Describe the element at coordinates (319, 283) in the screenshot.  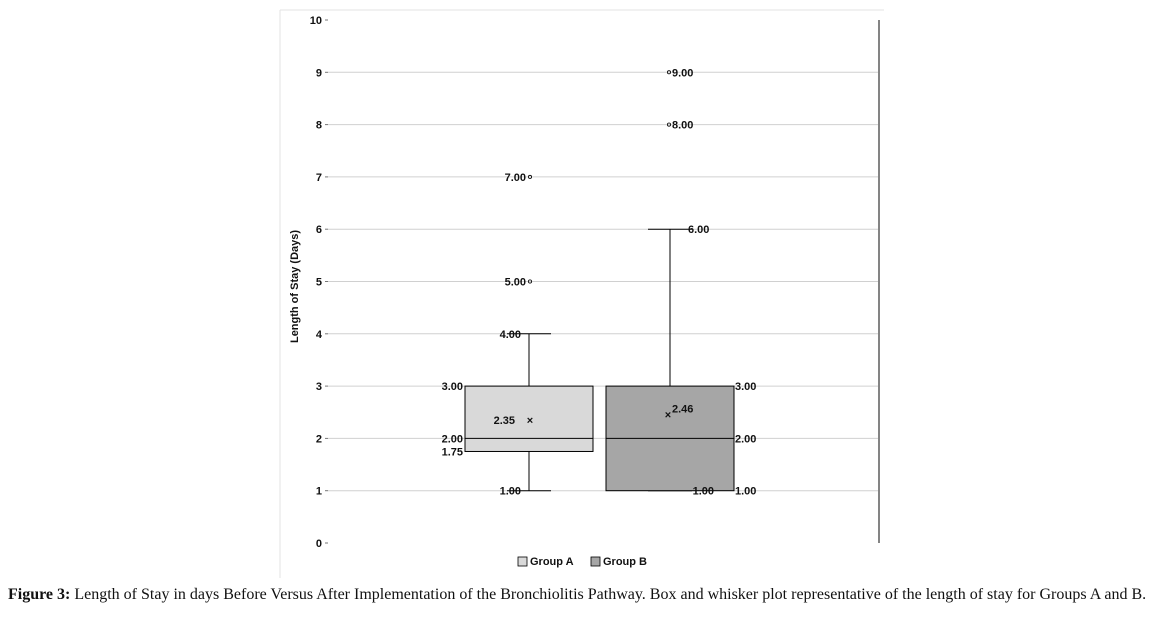
I see `y-tick-label: 5` at that location.